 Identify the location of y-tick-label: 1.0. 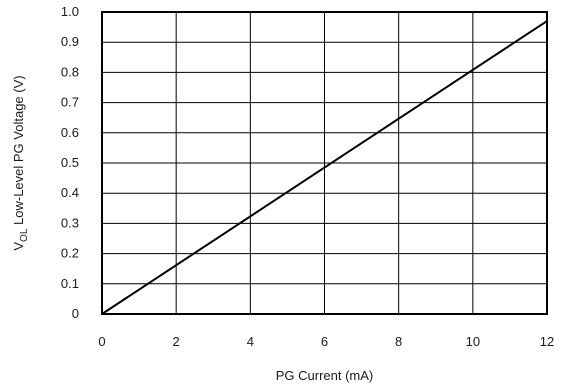
(70, 11).